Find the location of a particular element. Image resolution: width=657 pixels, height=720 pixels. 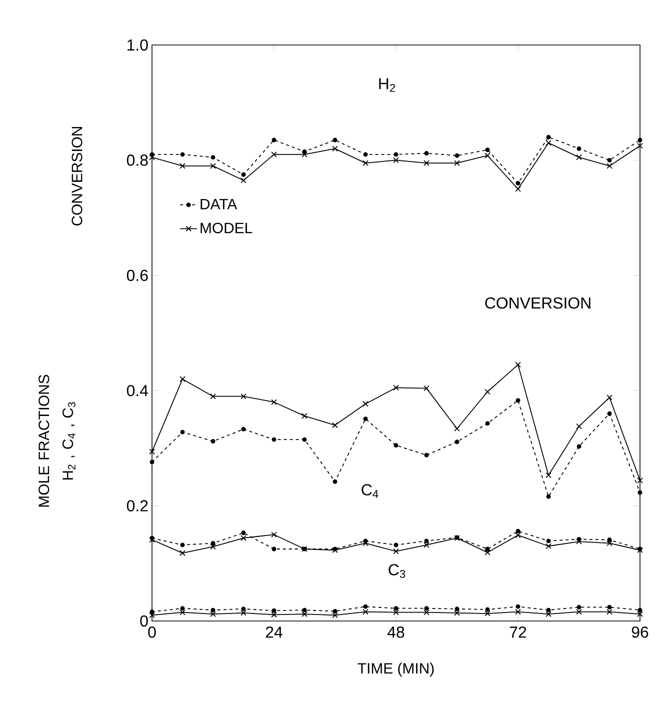

annotation: CONVERSION is located at coordinates (537, 303).